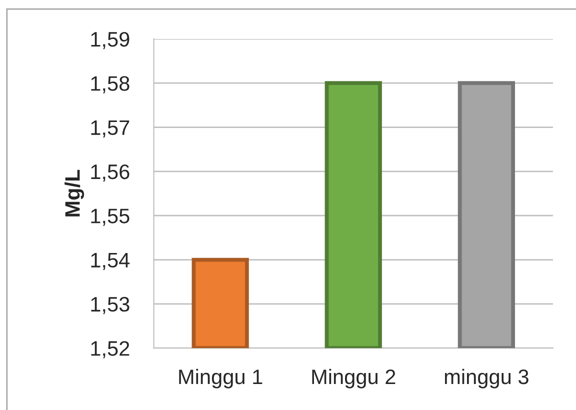  I want to click on y-tick-label: 1,54, so click(110, 261).